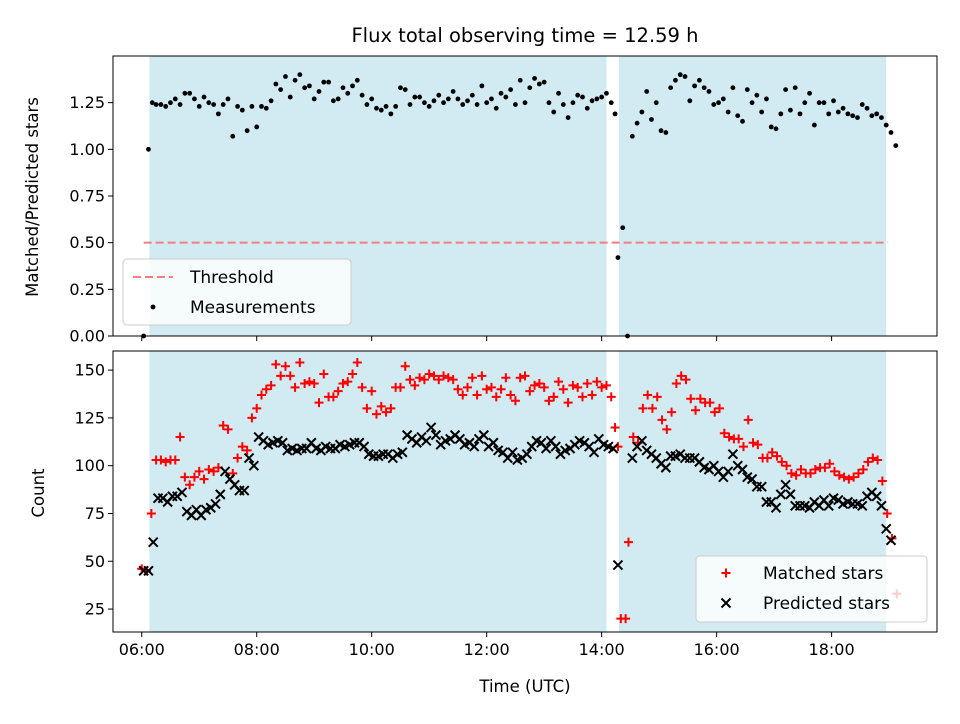  I want to click on legend-measurements-swatch, so click(153, 307).